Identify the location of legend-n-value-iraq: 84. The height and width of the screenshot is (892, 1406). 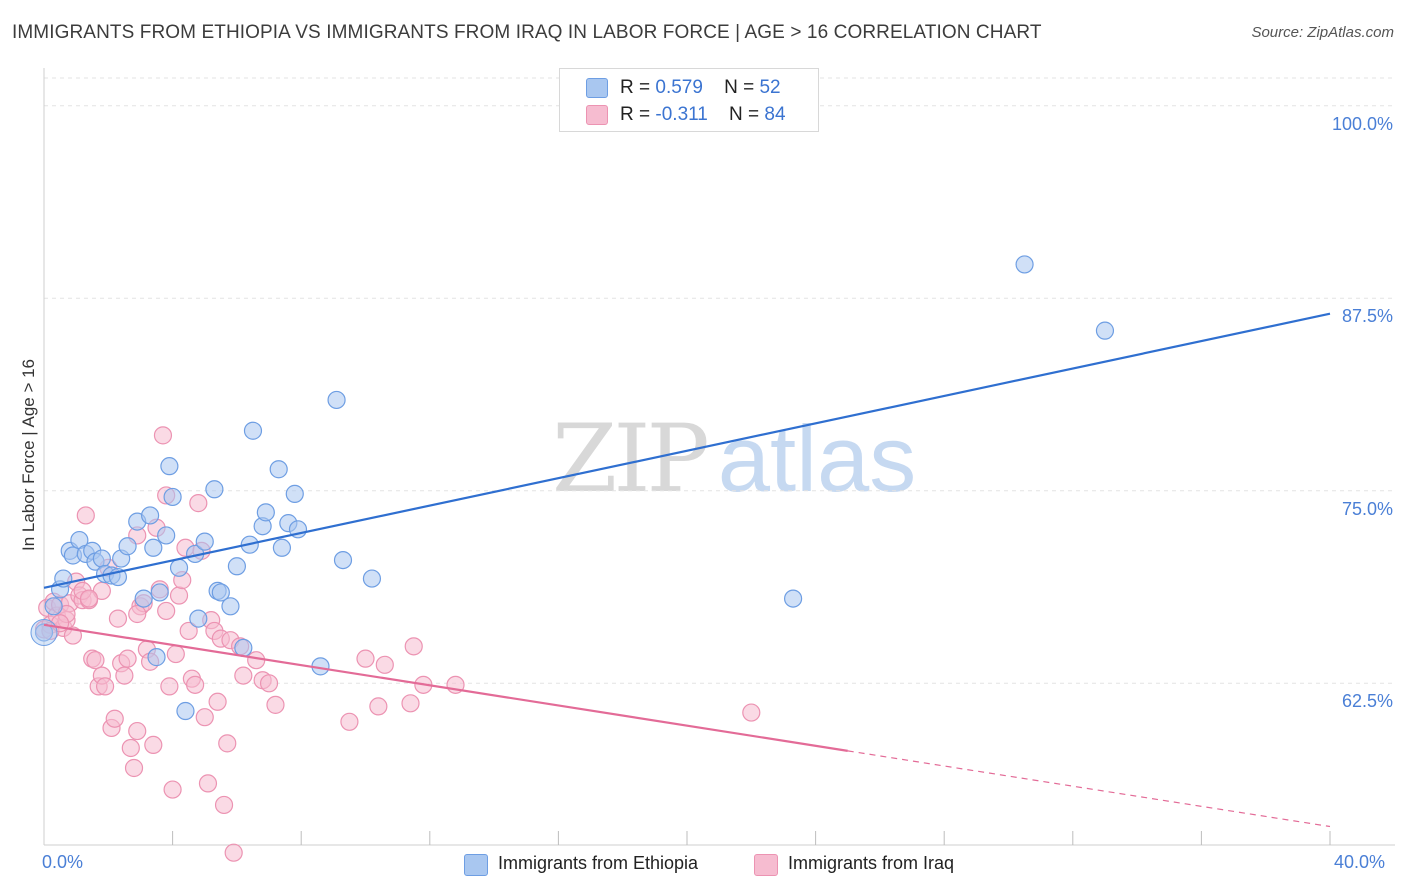
(775, 114).